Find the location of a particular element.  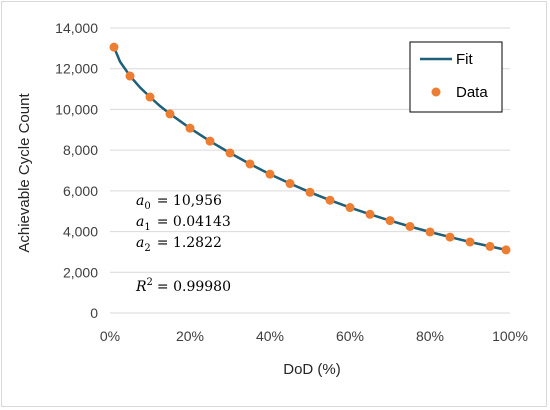

x-tick-label: 60% is located at coordinates (350, 336).